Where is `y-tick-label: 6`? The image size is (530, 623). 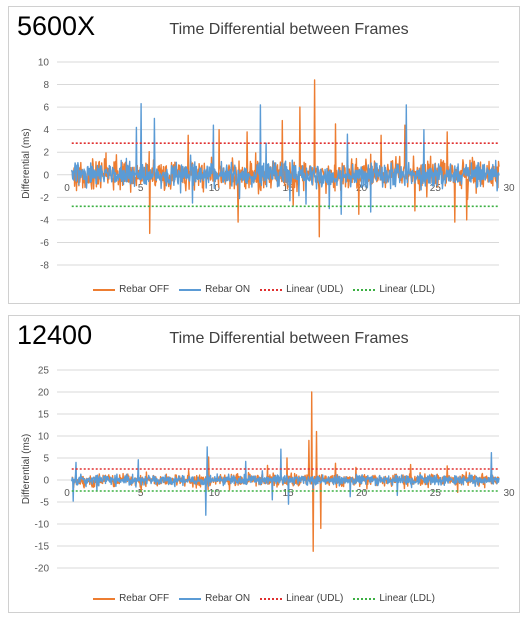 y-tick-label: 6 is located at coordinates (46, 108).